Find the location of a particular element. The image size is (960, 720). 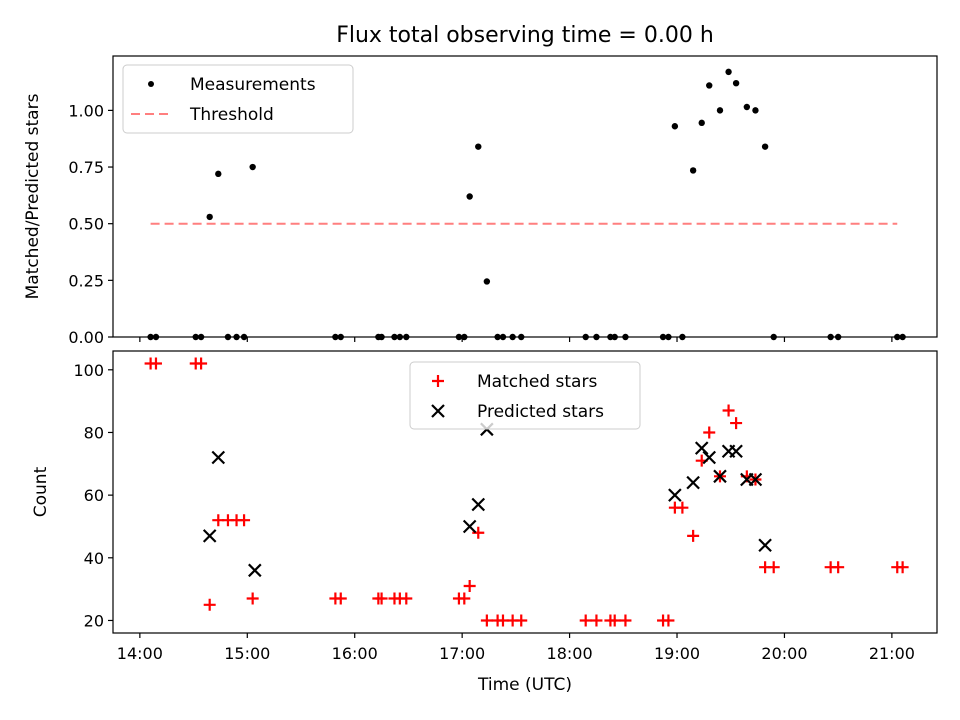

x-tick-label: 18:00 is located at coordinates (570, 653).